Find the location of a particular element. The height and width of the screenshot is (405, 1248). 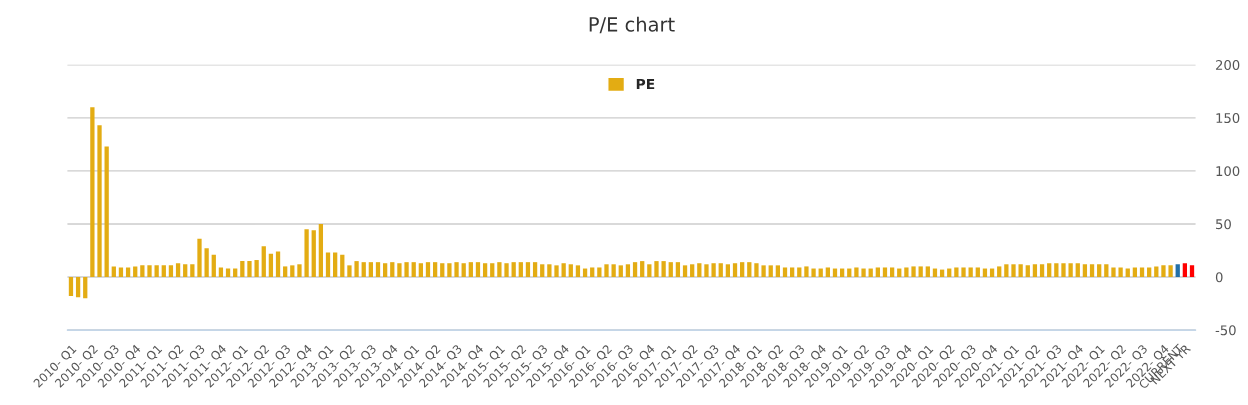

y-tick-label: -50 is located at coordinates (1225, 330).